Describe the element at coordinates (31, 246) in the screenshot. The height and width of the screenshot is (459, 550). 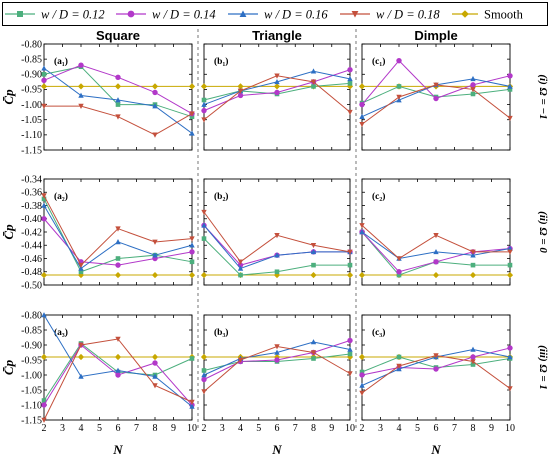
I see `y-tick-label: -0.44` at that location.